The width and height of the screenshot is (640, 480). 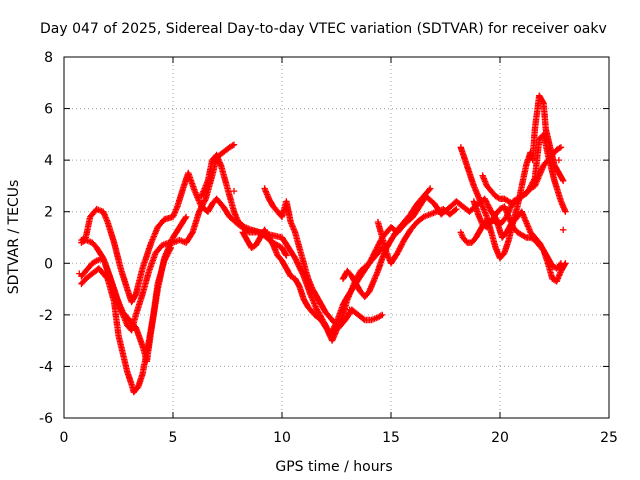 What do you see at coordinates (500, 438) in the screenshot?
I see `x-tick-label: 20` at bounding box center [500, 438].